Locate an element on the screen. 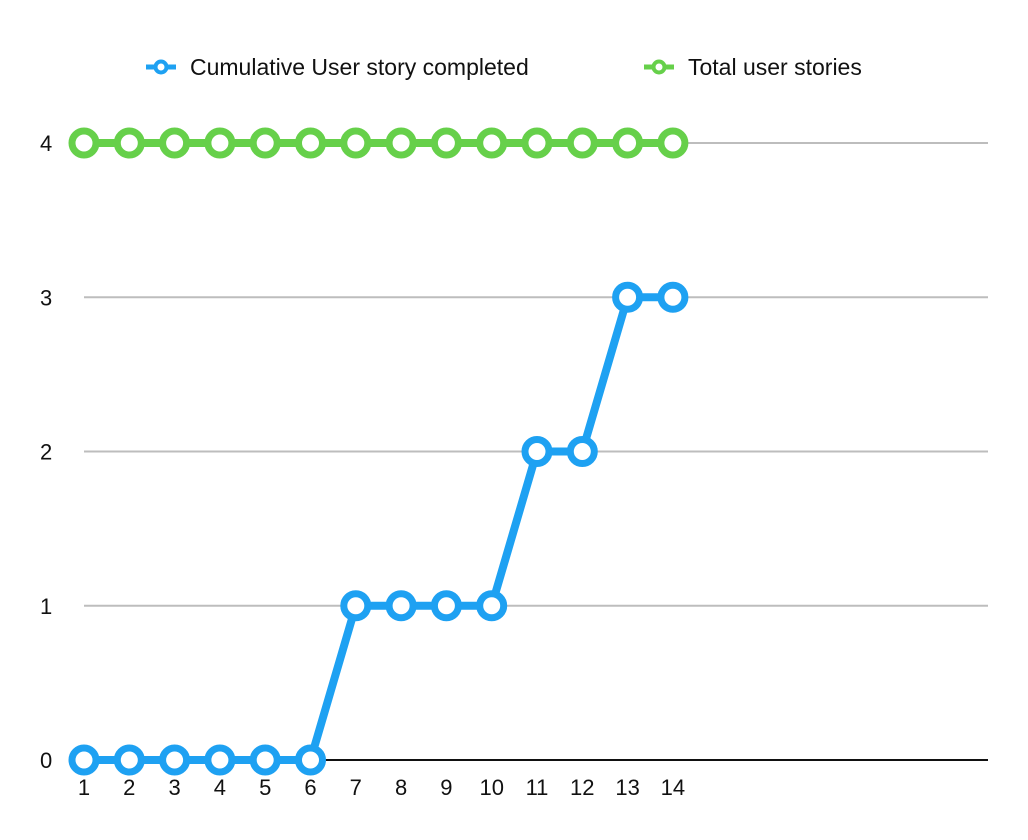 This screenshot has height=840, width=1028. x-tick-label: 10 is located at coordinates (491, 787).